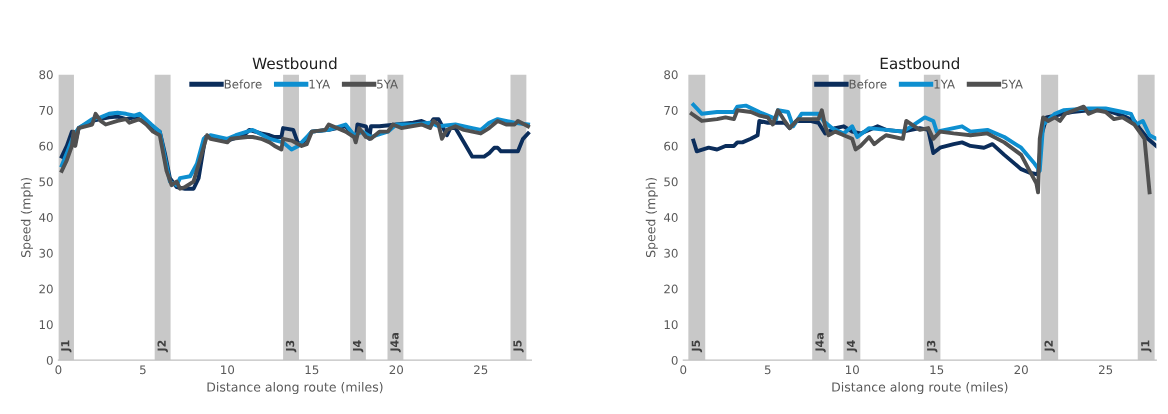  I want to click on chart-title: Eastbound, so click(919, 63).